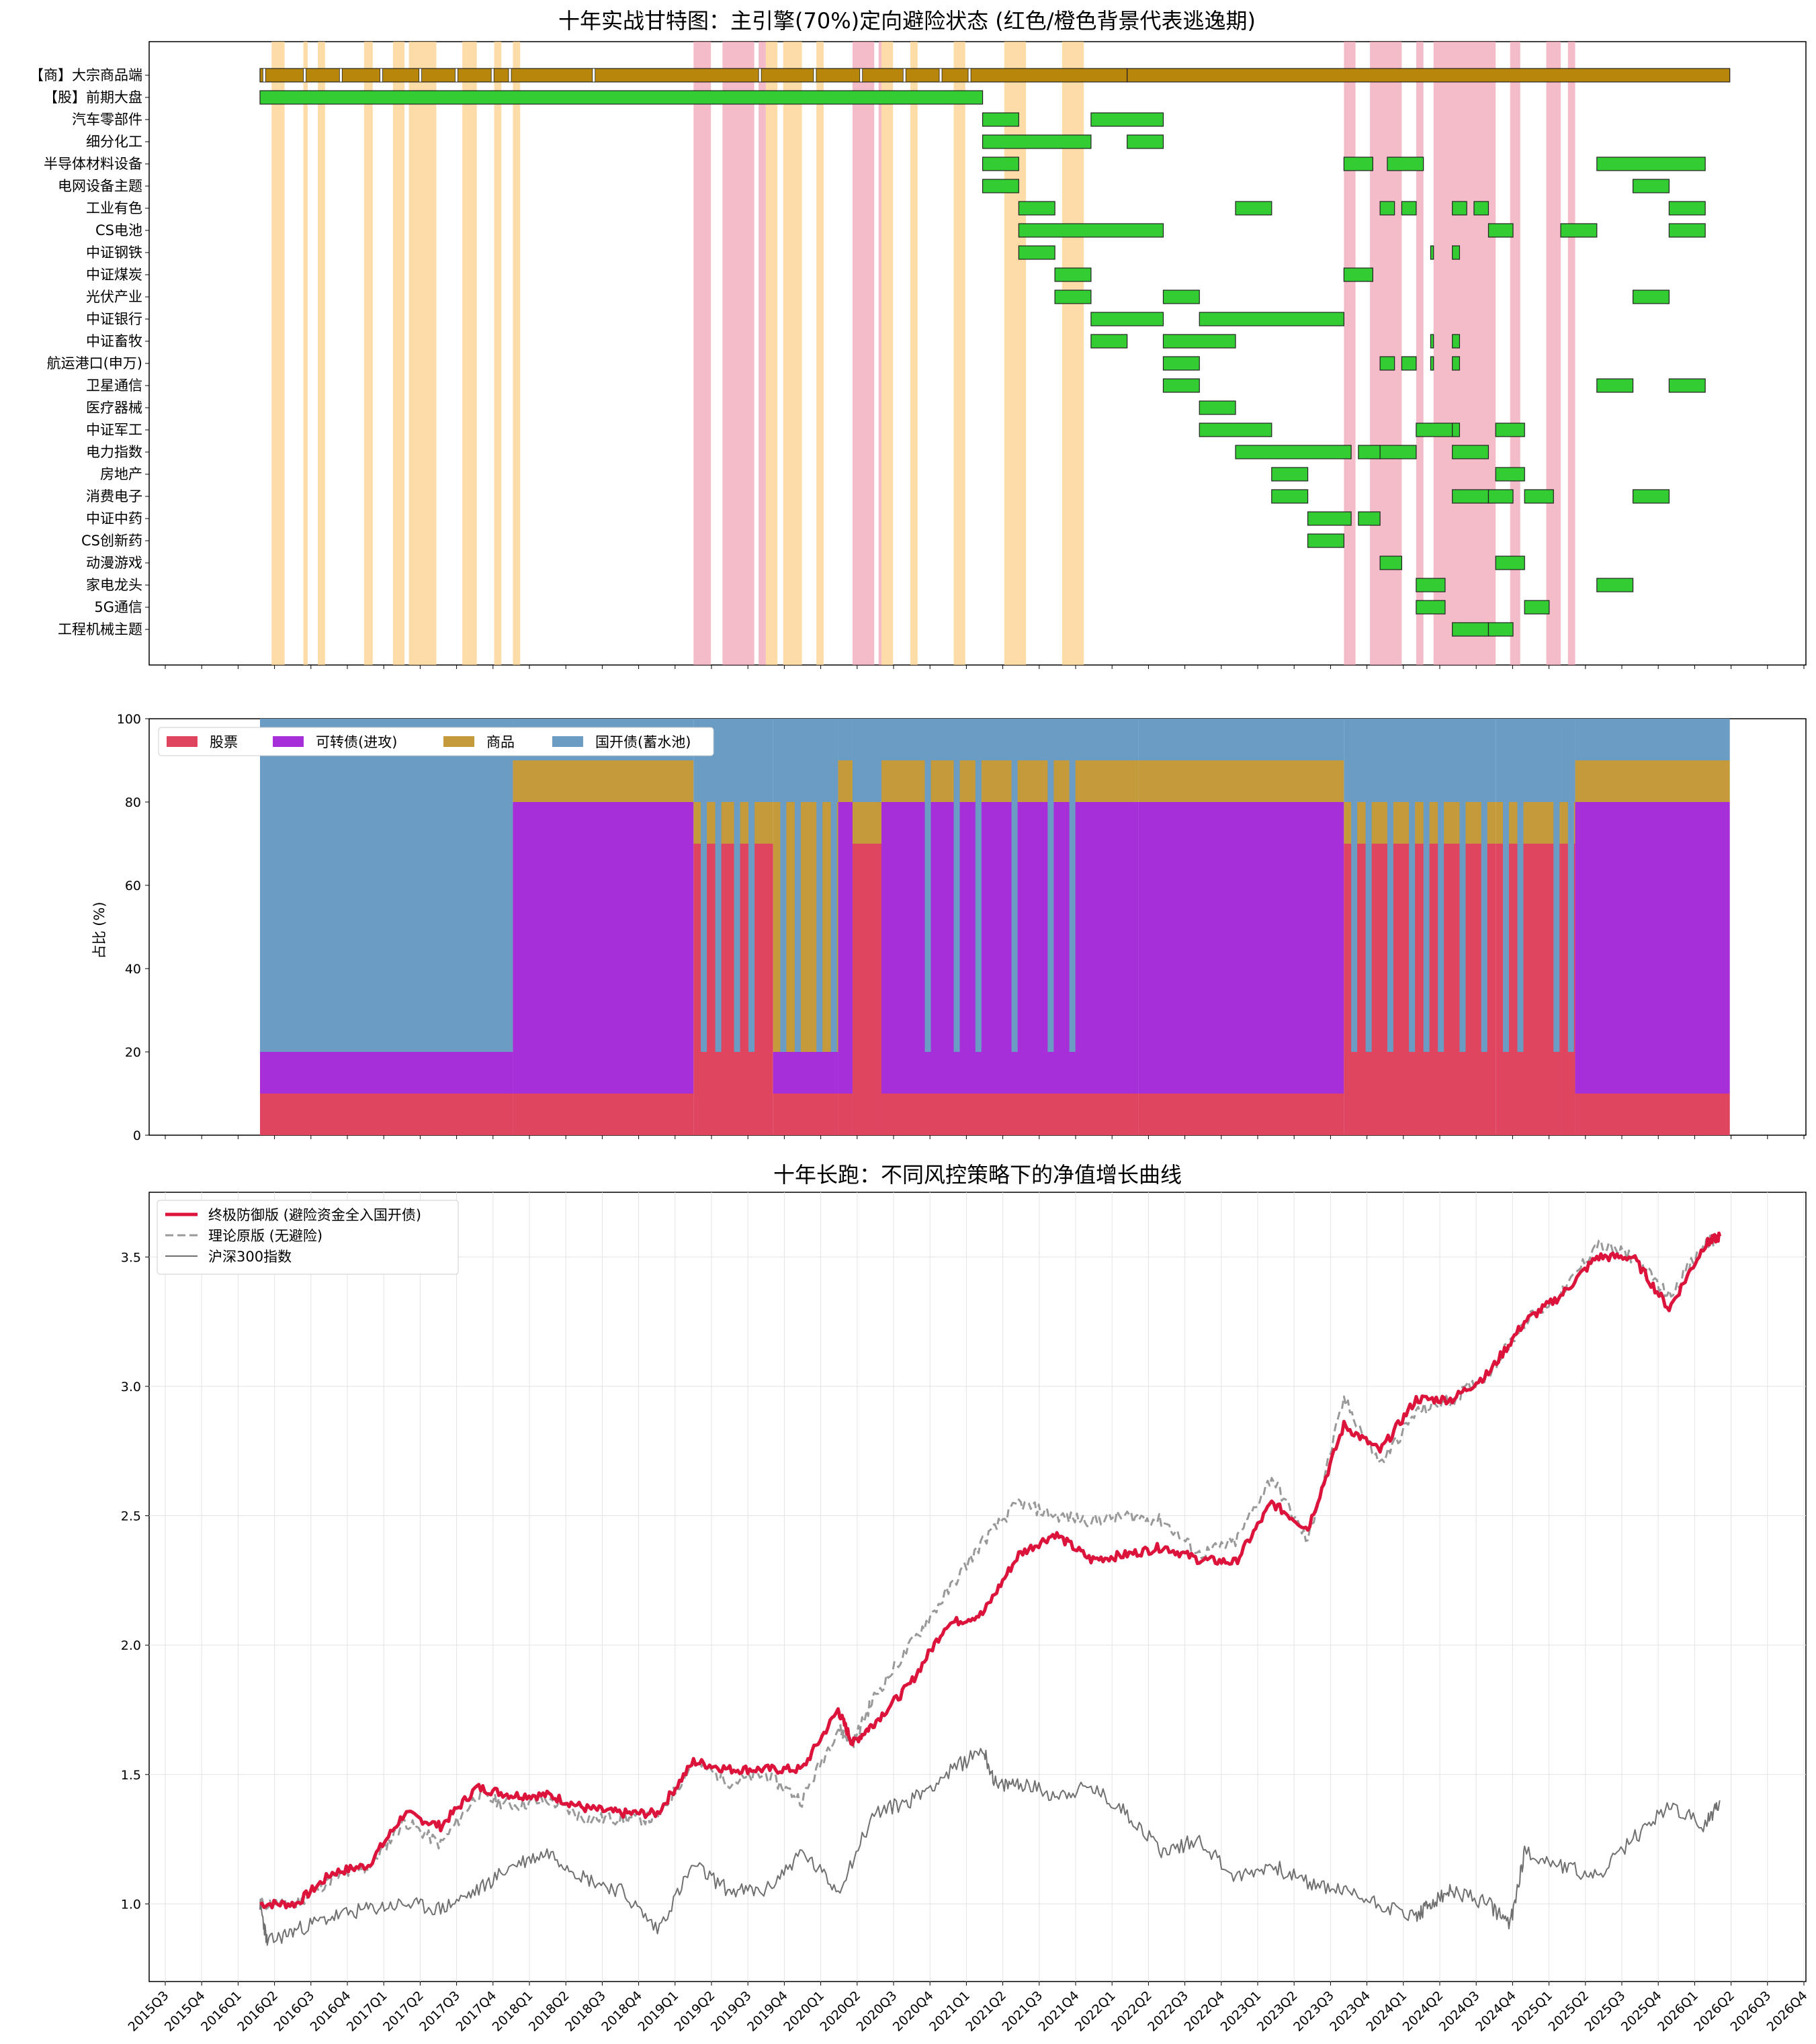  Describe the element at coordinates (114, 297) in the screenshot. I see `gantt-row-label: 光伏产业` at that location.